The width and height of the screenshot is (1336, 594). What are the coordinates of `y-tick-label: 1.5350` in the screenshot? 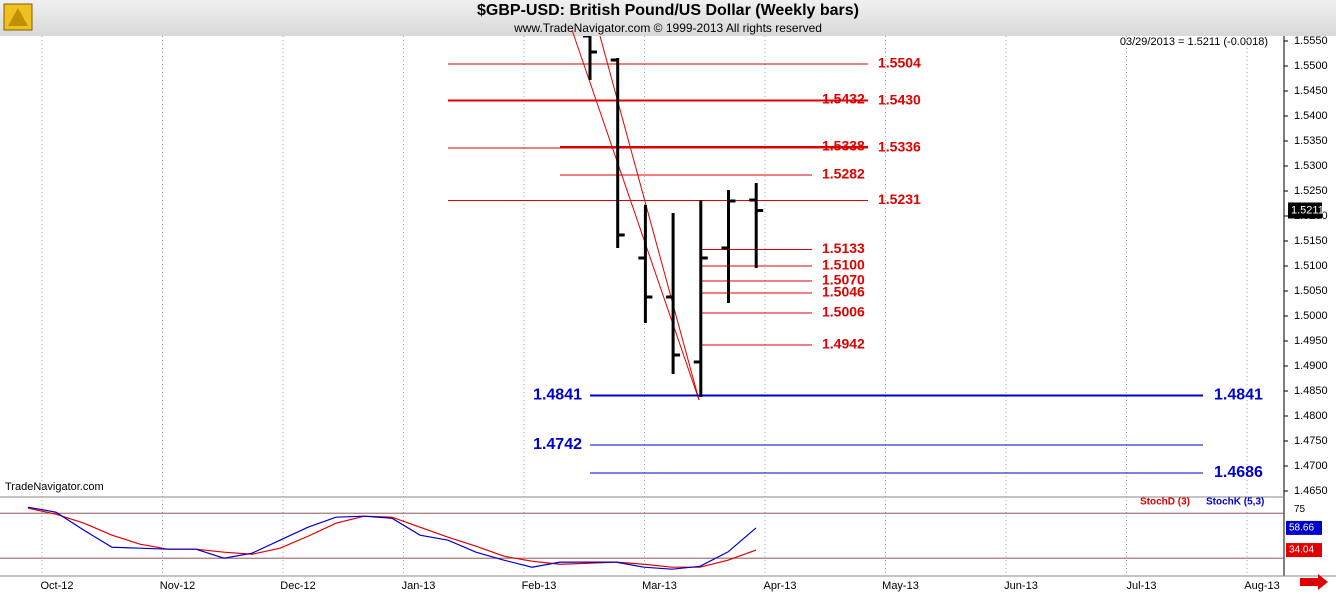 It's located at (1311, 141).